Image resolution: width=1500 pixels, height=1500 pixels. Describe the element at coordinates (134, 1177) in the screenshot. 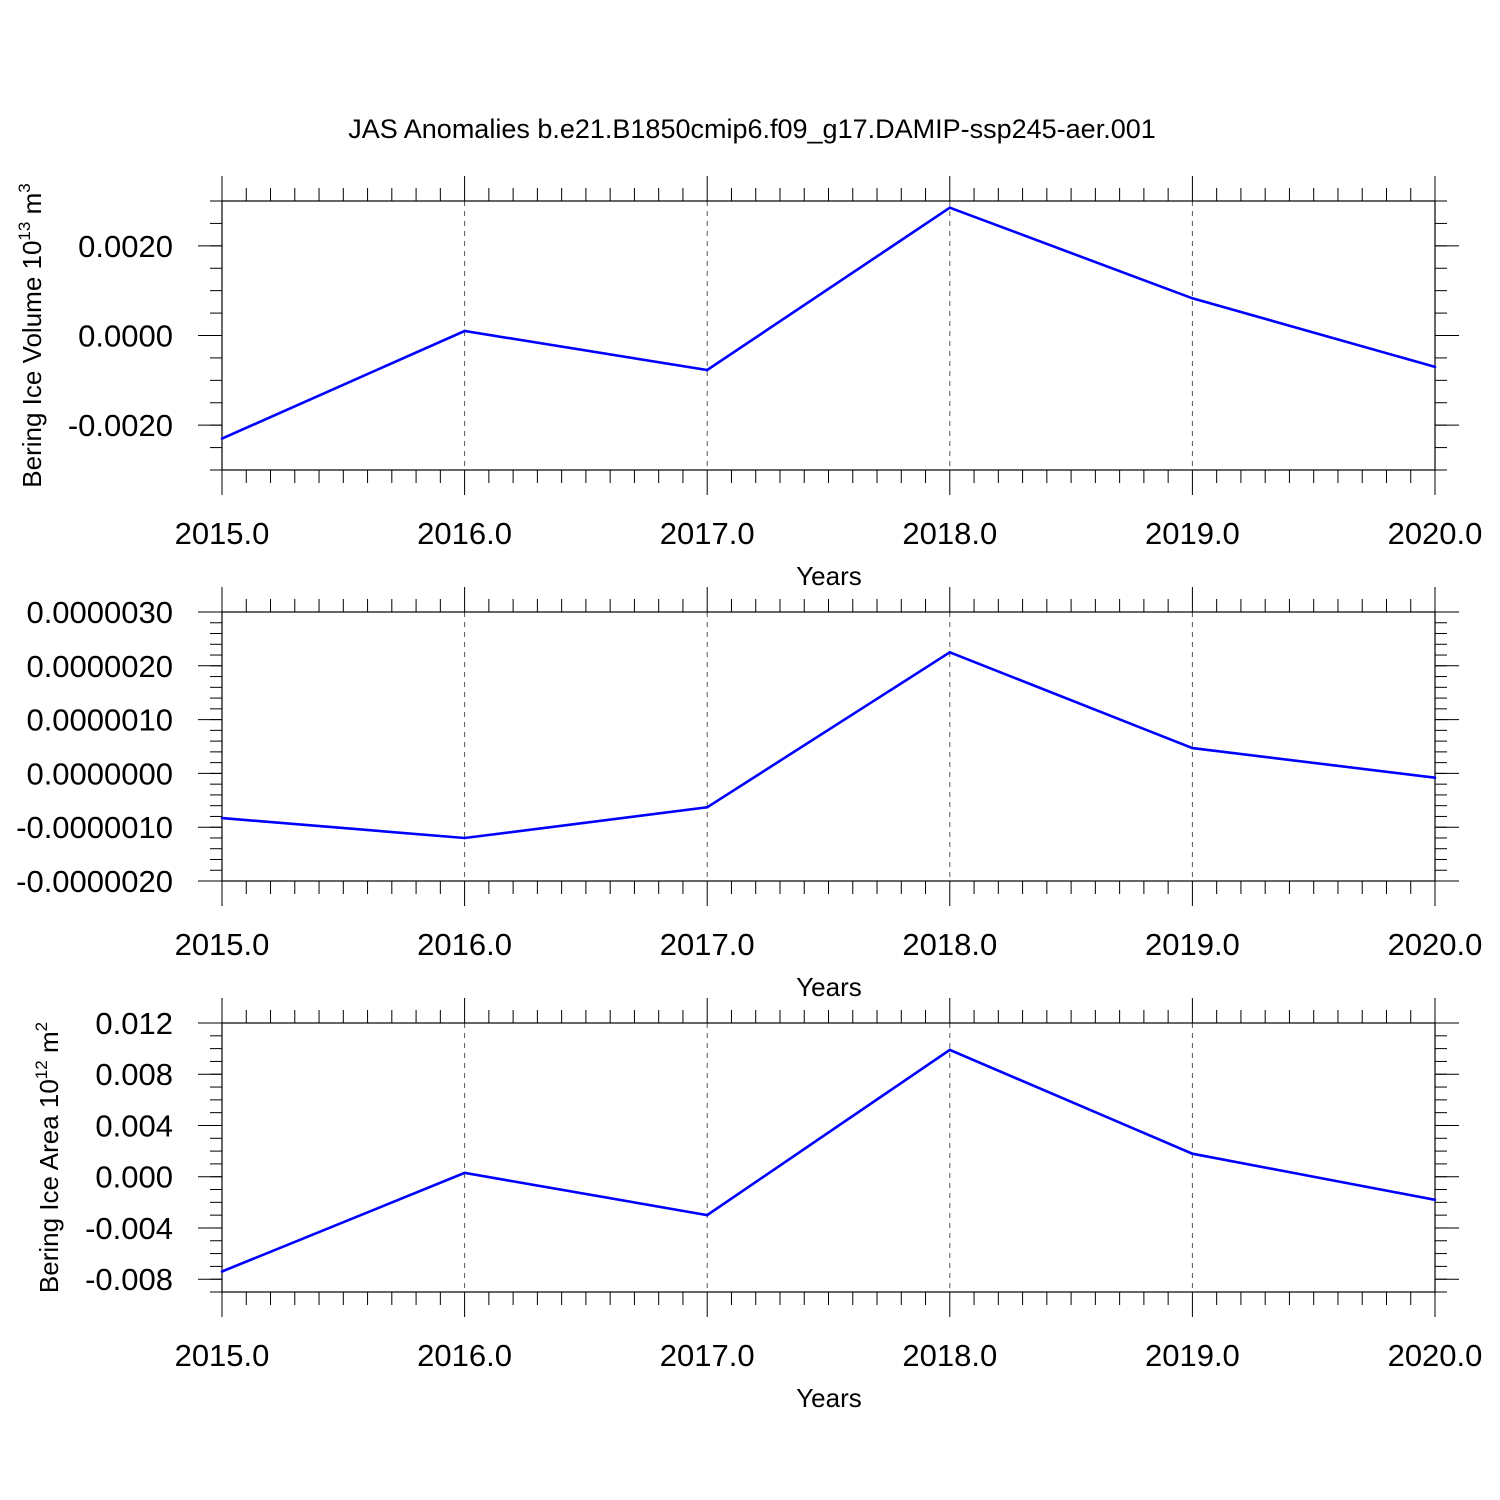

I see `y-tick-label: 0.000` at that location.